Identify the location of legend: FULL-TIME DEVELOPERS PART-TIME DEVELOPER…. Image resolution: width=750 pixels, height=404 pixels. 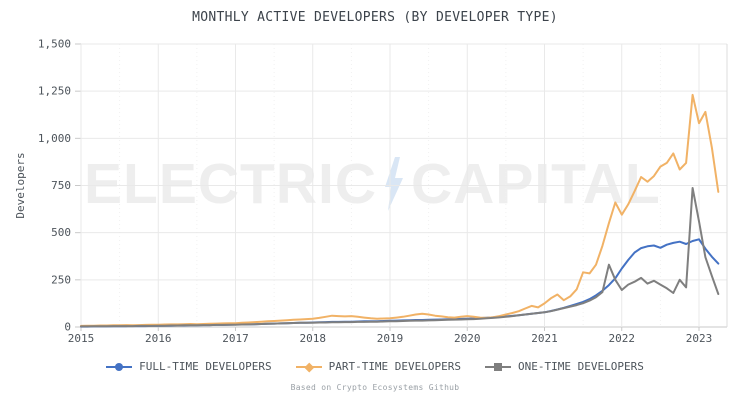
(375, 366).